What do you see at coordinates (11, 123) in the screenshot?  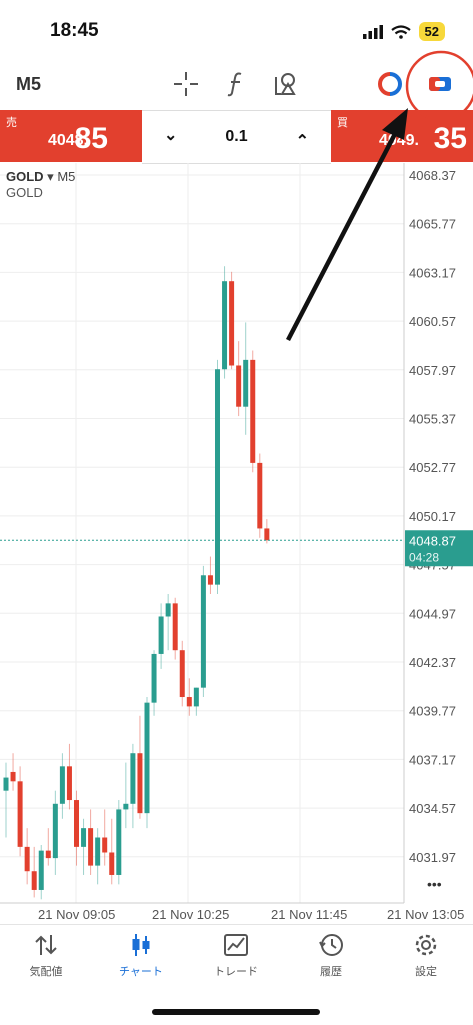 I see `sell-label: 売` at bounding box center [11, 123].